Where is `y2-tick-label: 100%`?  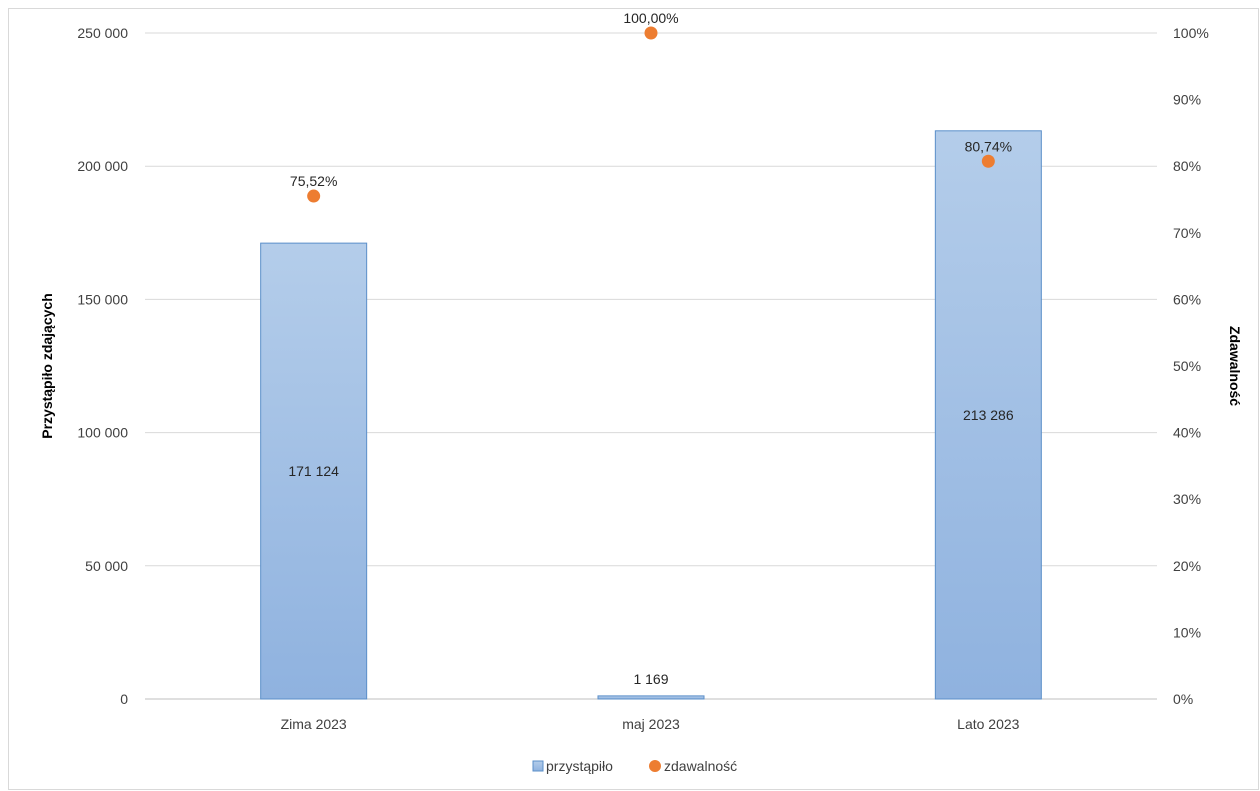
y2-tick-label: 100% is located at coordinates (1191, 33).